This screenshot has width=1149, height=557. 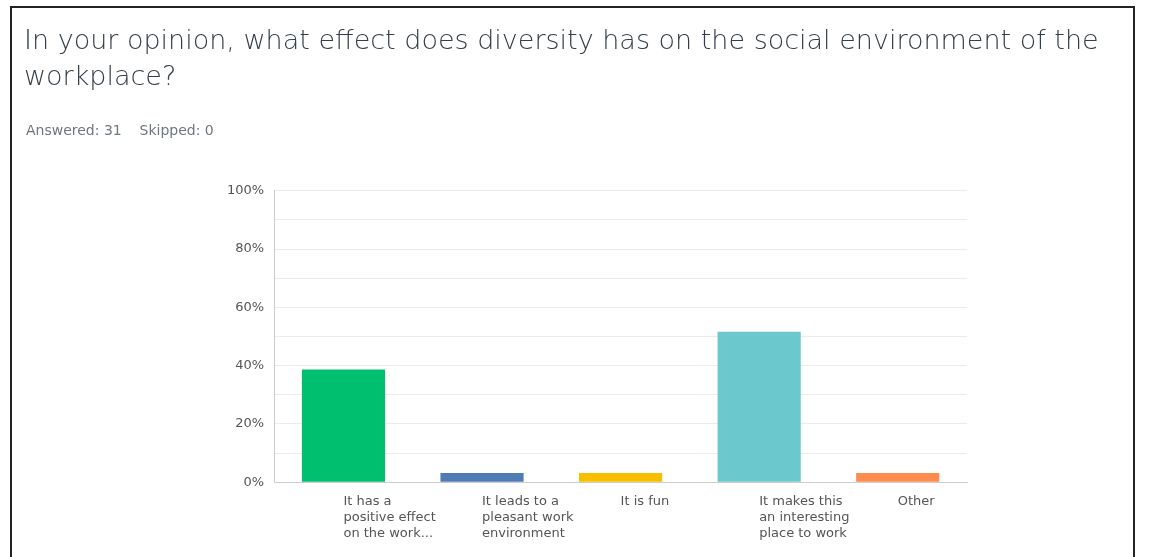 I want to click on y-tick-label: 40%, so click(x=250, y=365).